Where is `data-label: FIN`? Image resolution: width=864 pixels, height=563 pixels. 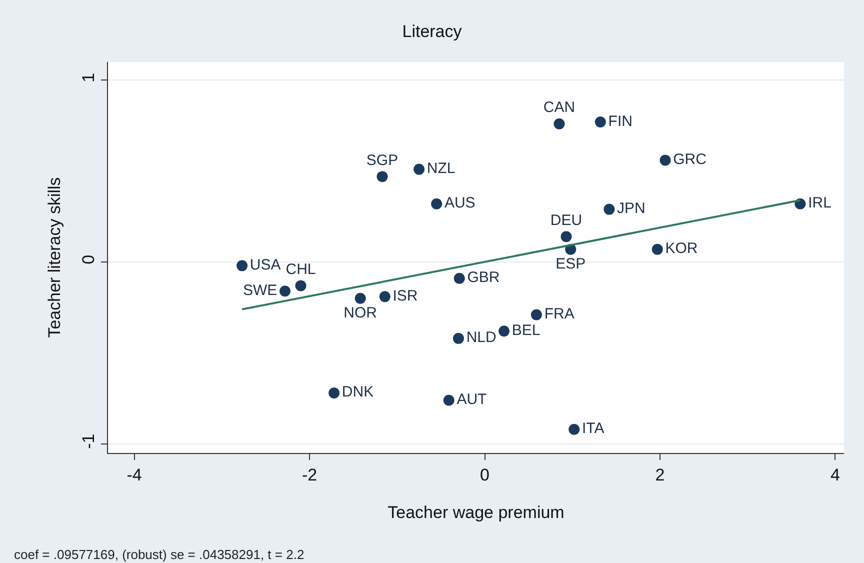
data-label: FIN is located at coordinates (620, 121).